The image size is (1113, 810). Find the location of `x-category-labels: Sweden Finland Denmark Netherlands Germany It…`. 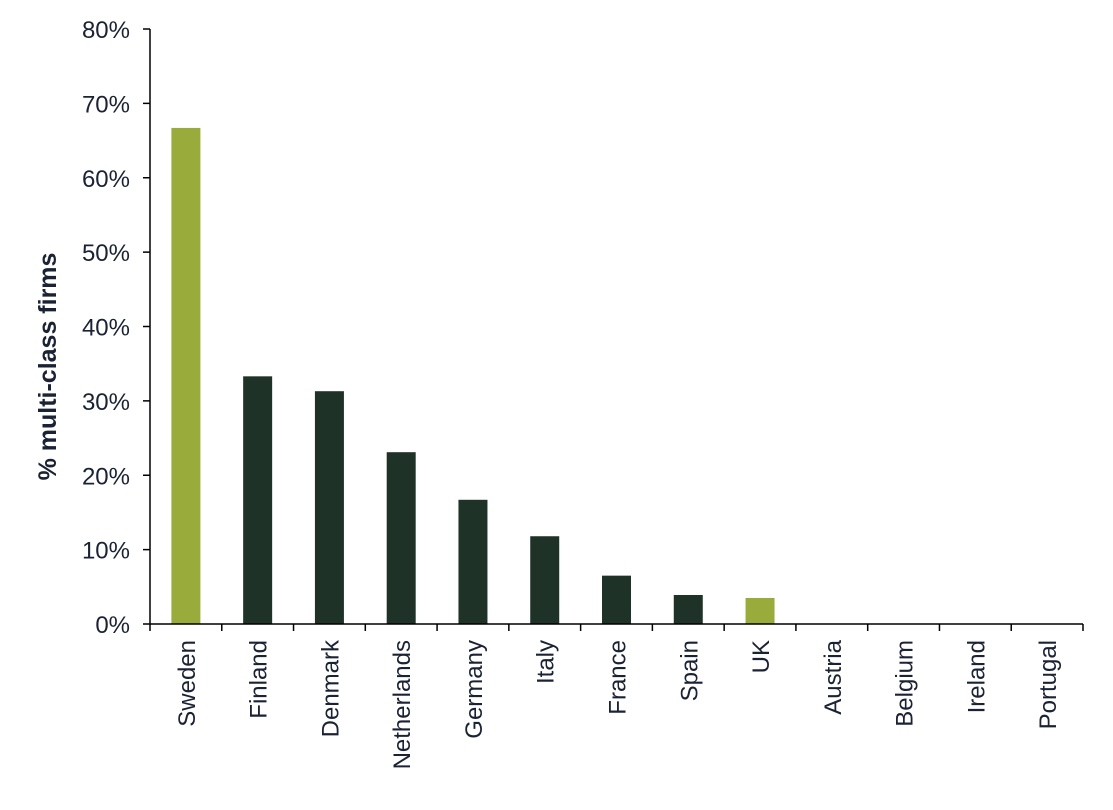

x-category-labels: Sweden Finland Denmark Netherlands Germany It… is located at coordinates (618, 704).